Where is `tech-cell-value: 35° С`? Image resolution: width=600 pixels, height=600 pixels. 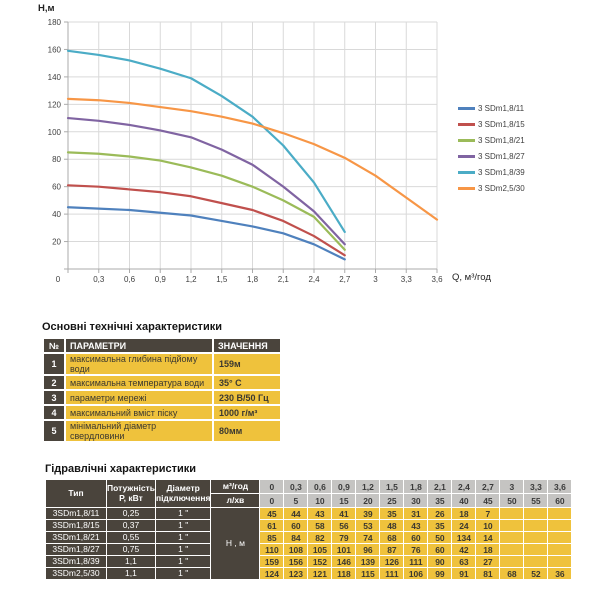 tech-cell-value: 35° С is located at coordinates (247, 382).